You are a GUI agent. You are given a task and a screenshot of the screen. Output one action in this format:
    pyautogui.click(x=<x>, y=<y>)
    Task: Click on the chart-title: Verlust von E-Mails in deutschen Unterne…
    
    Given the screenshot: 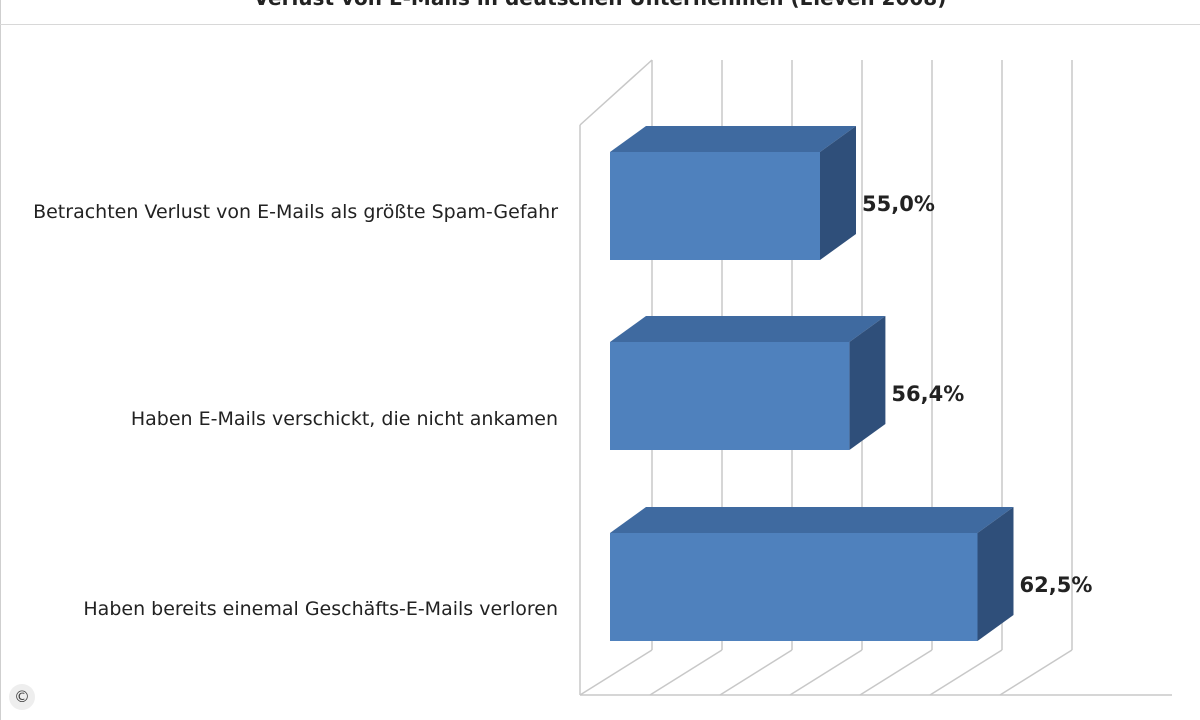 What is the action you would take?
    pyautogui.click(x=600, y=5)
    